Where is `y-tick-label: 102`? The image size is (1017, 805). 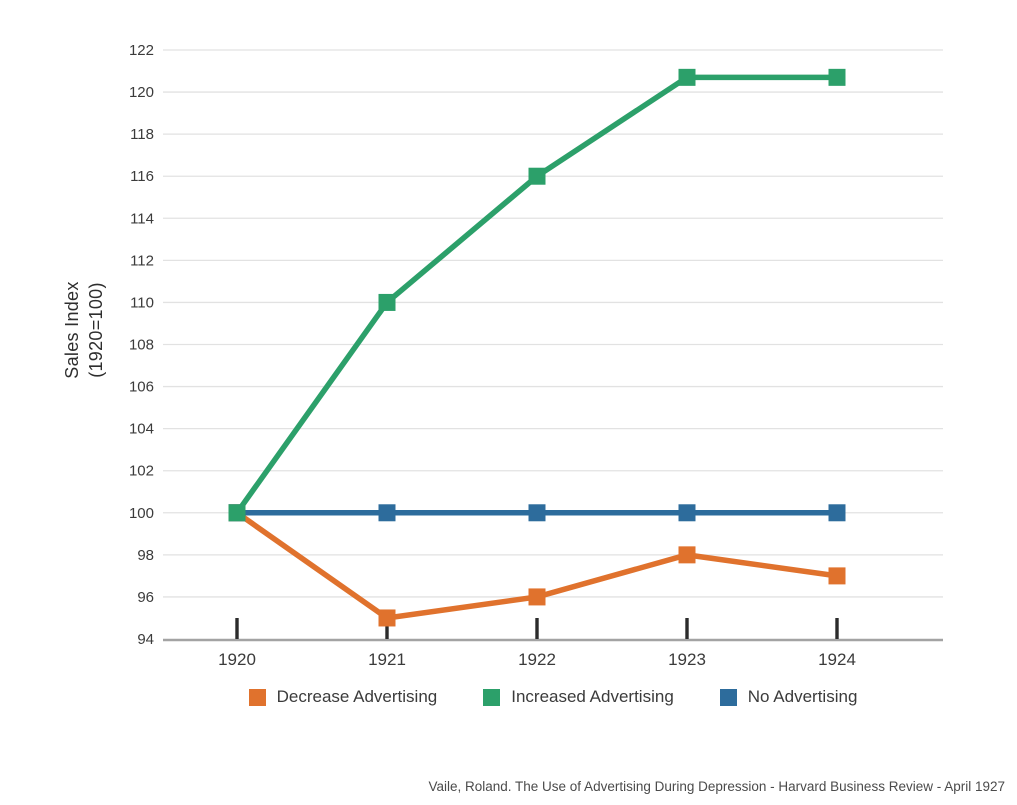
y-tick-label: 102 is located at coordinates (141, 471).